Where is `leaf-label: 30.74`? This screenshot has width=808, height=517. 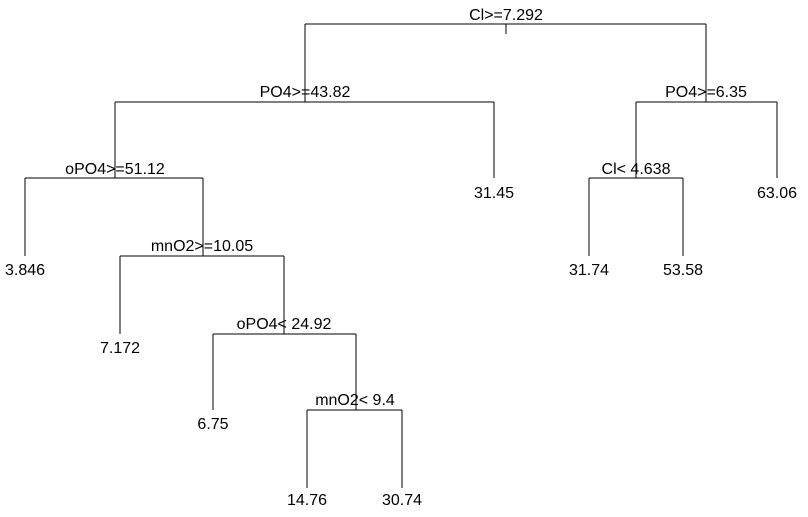
leaf-label: 30.74 is located at coordinates (402, 500).